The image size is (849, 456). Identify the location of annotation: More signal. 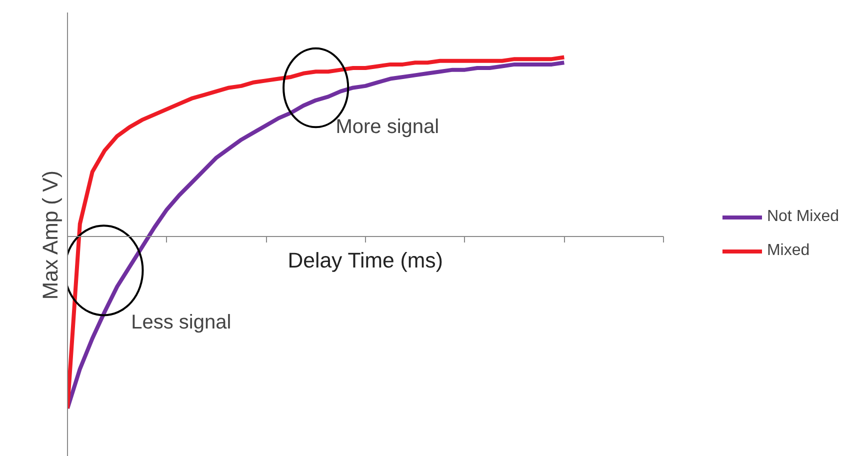
(388, 127).